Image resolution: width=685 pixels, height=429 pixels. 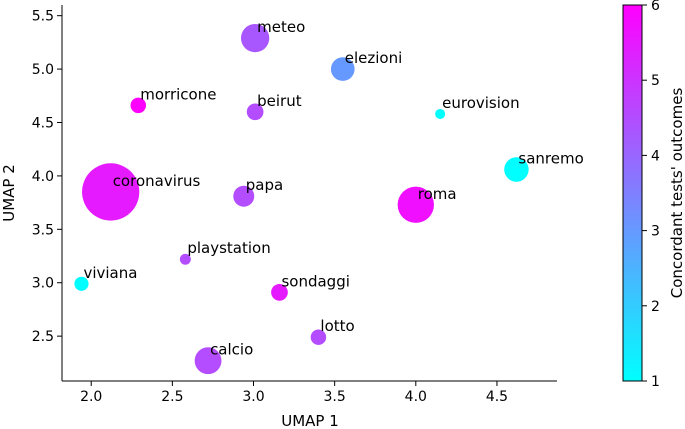 I want to click on x-tick-label: 3.0, so click(x=253, y=397).